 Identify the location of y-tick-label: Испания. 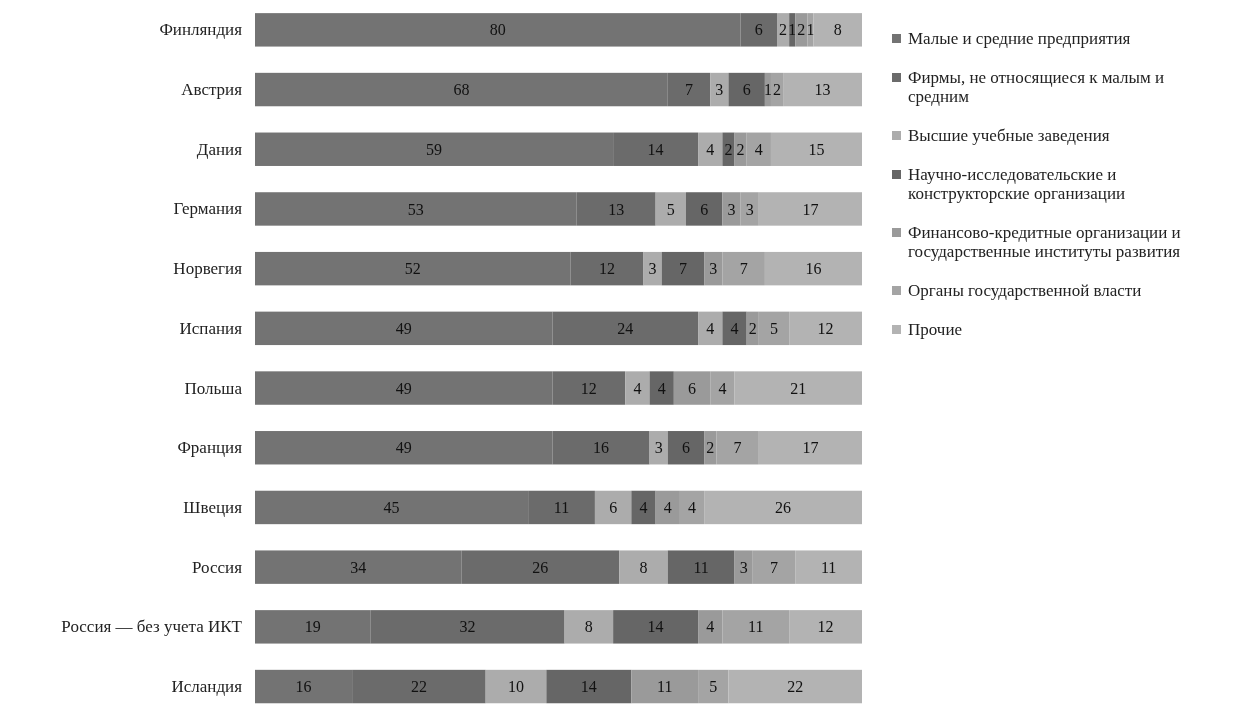
(211, 328).